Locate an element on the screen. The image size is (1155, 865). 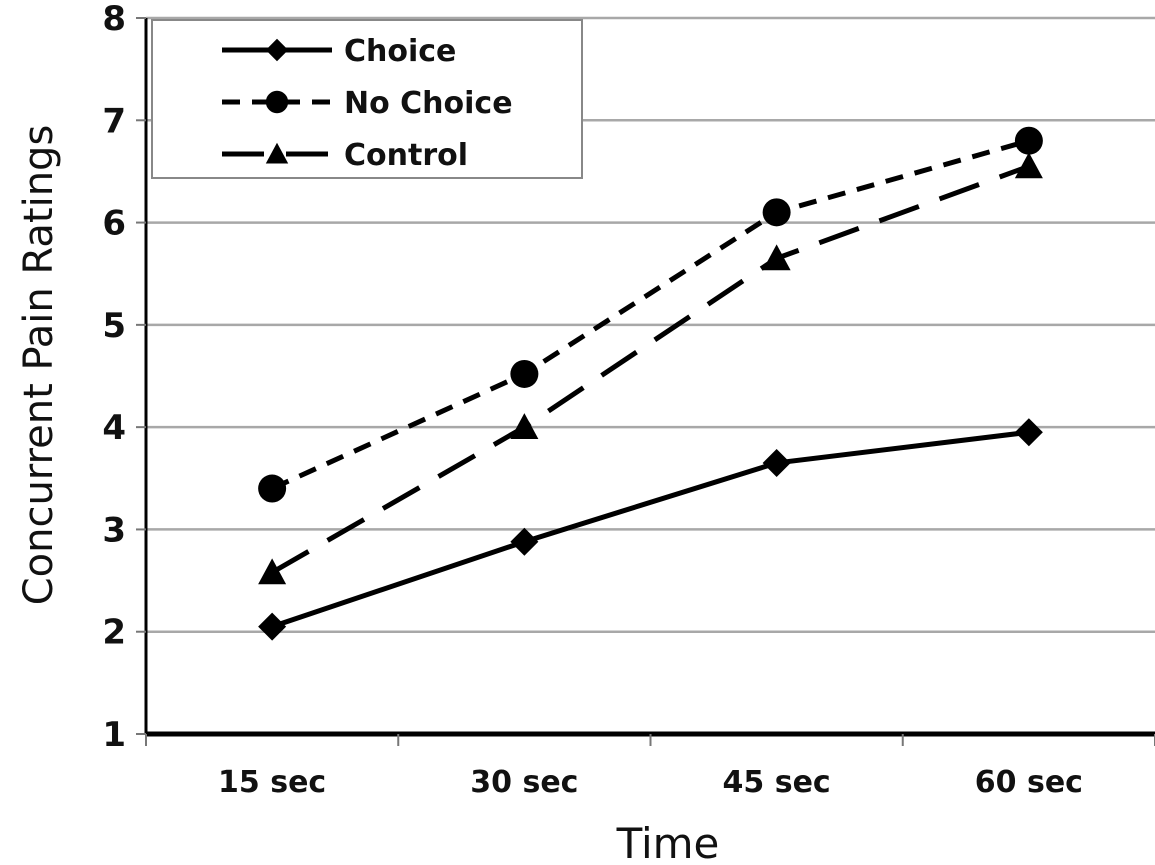
y-tick-label: 4 is located at coordinates (114, 428).